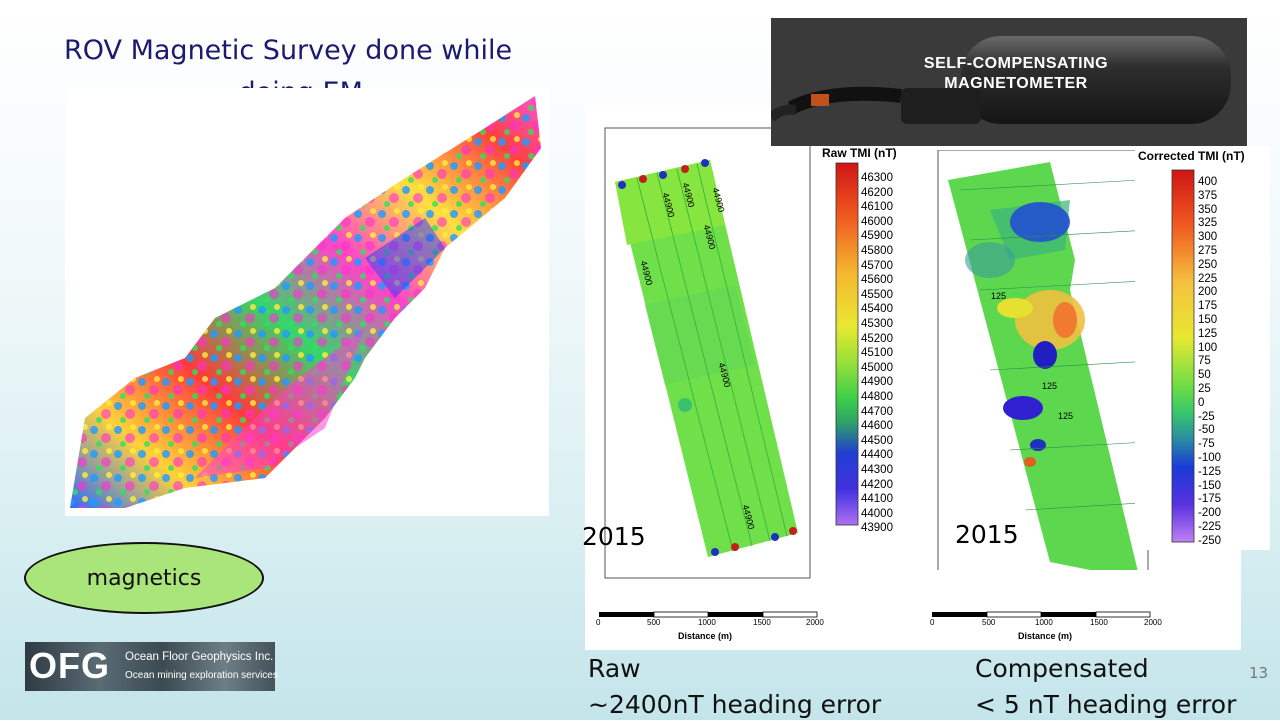 The image size is (1280, 723). I want to click on raw-legend-tick: 45700, so click(877, 265).